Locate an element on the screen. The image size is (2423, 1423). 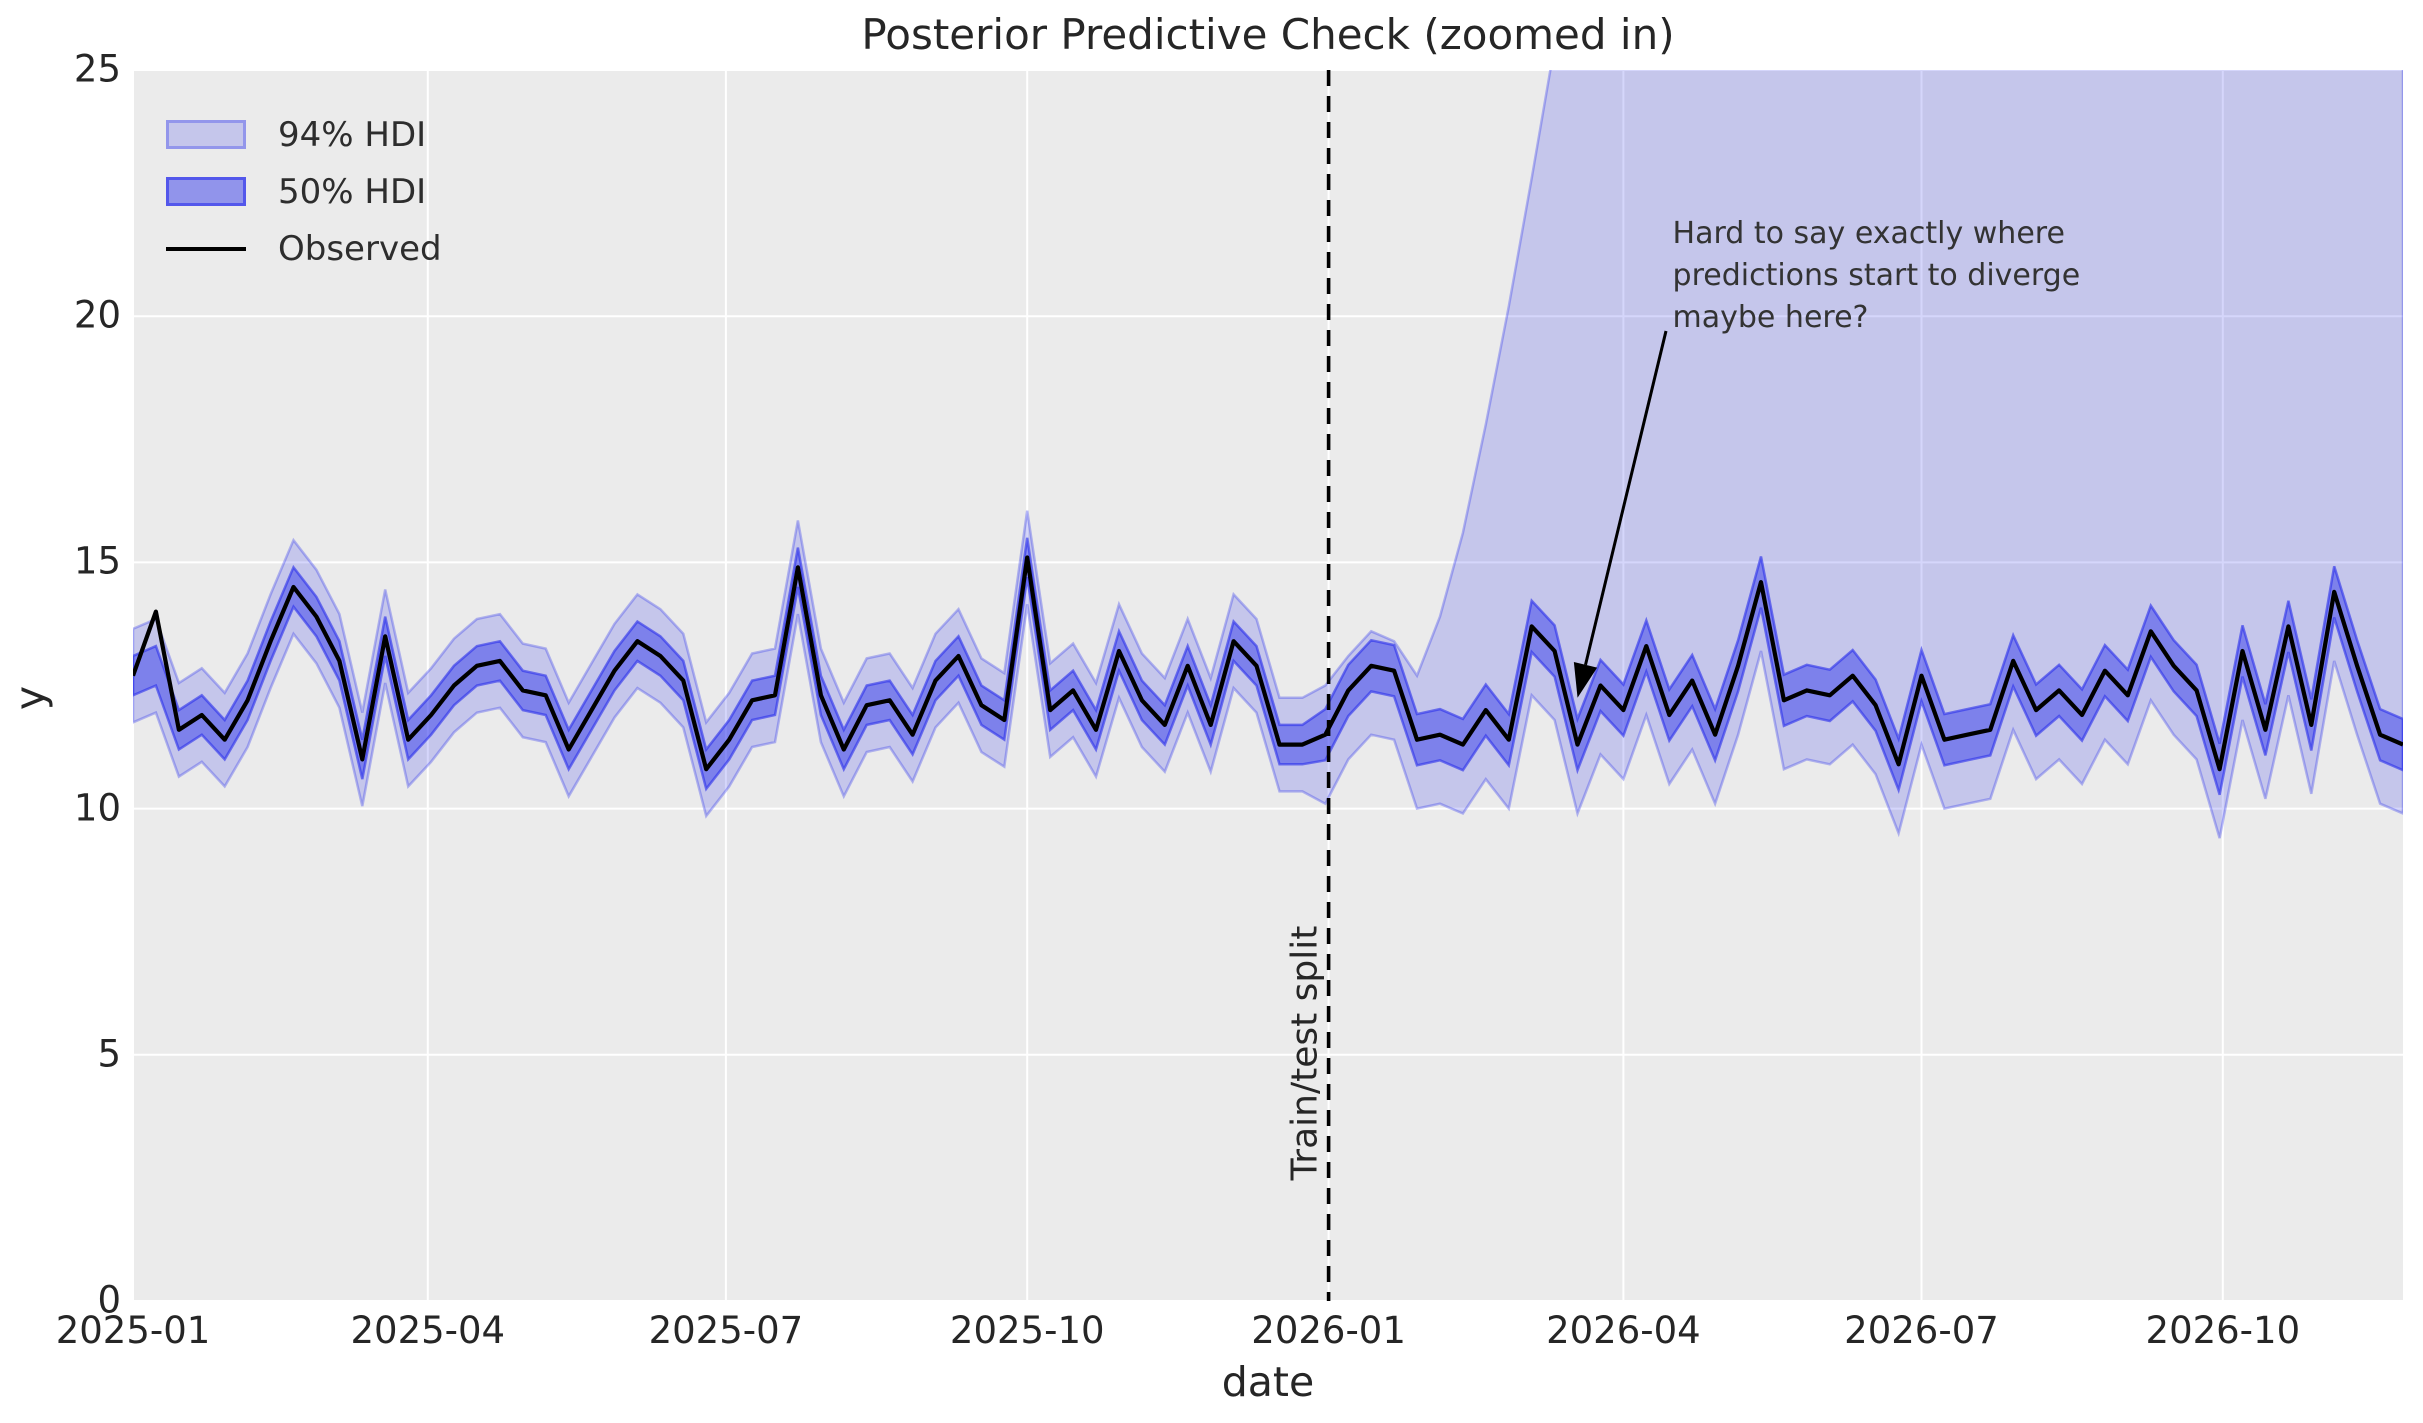
legend-label-observed: Observed is located at coordinates (360, 248).